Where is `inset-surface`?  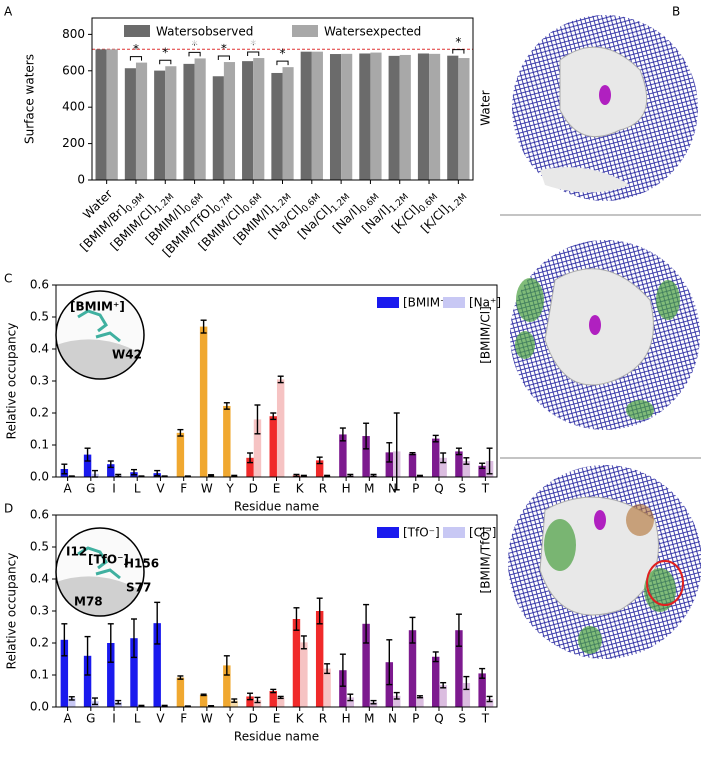
inset-surface is located at coordinates (100, 359).